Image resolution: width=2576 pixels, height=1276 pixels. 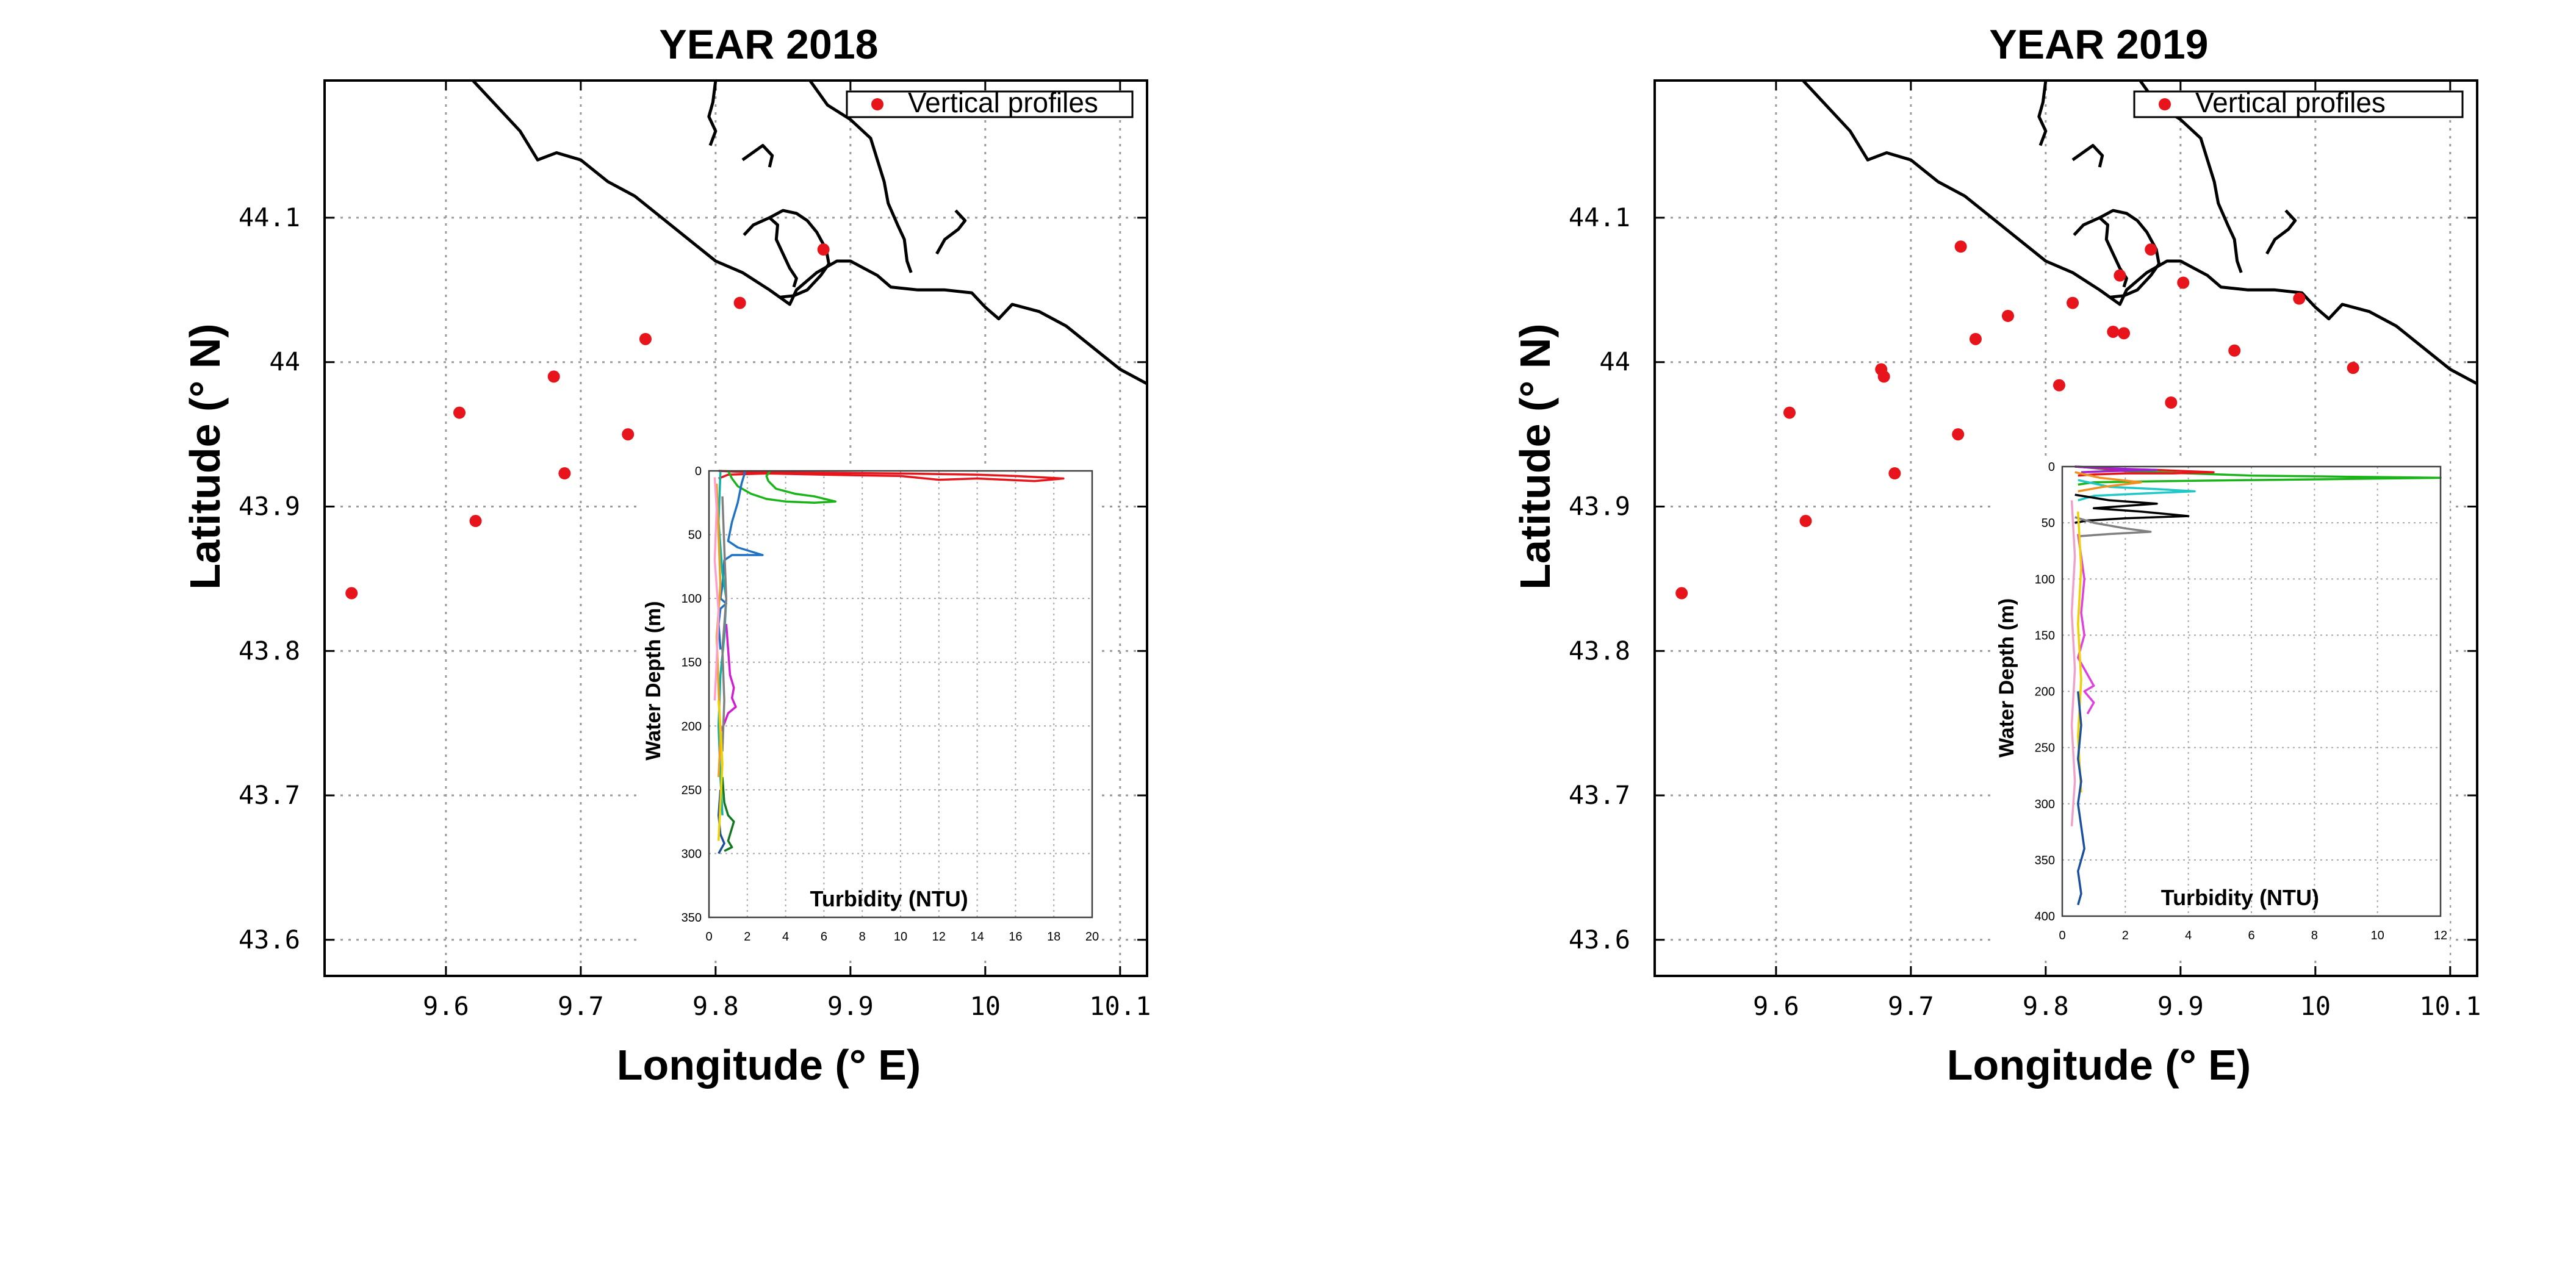 I want to click on inset-y-tick-label: 150, so click(x=692, y=663).